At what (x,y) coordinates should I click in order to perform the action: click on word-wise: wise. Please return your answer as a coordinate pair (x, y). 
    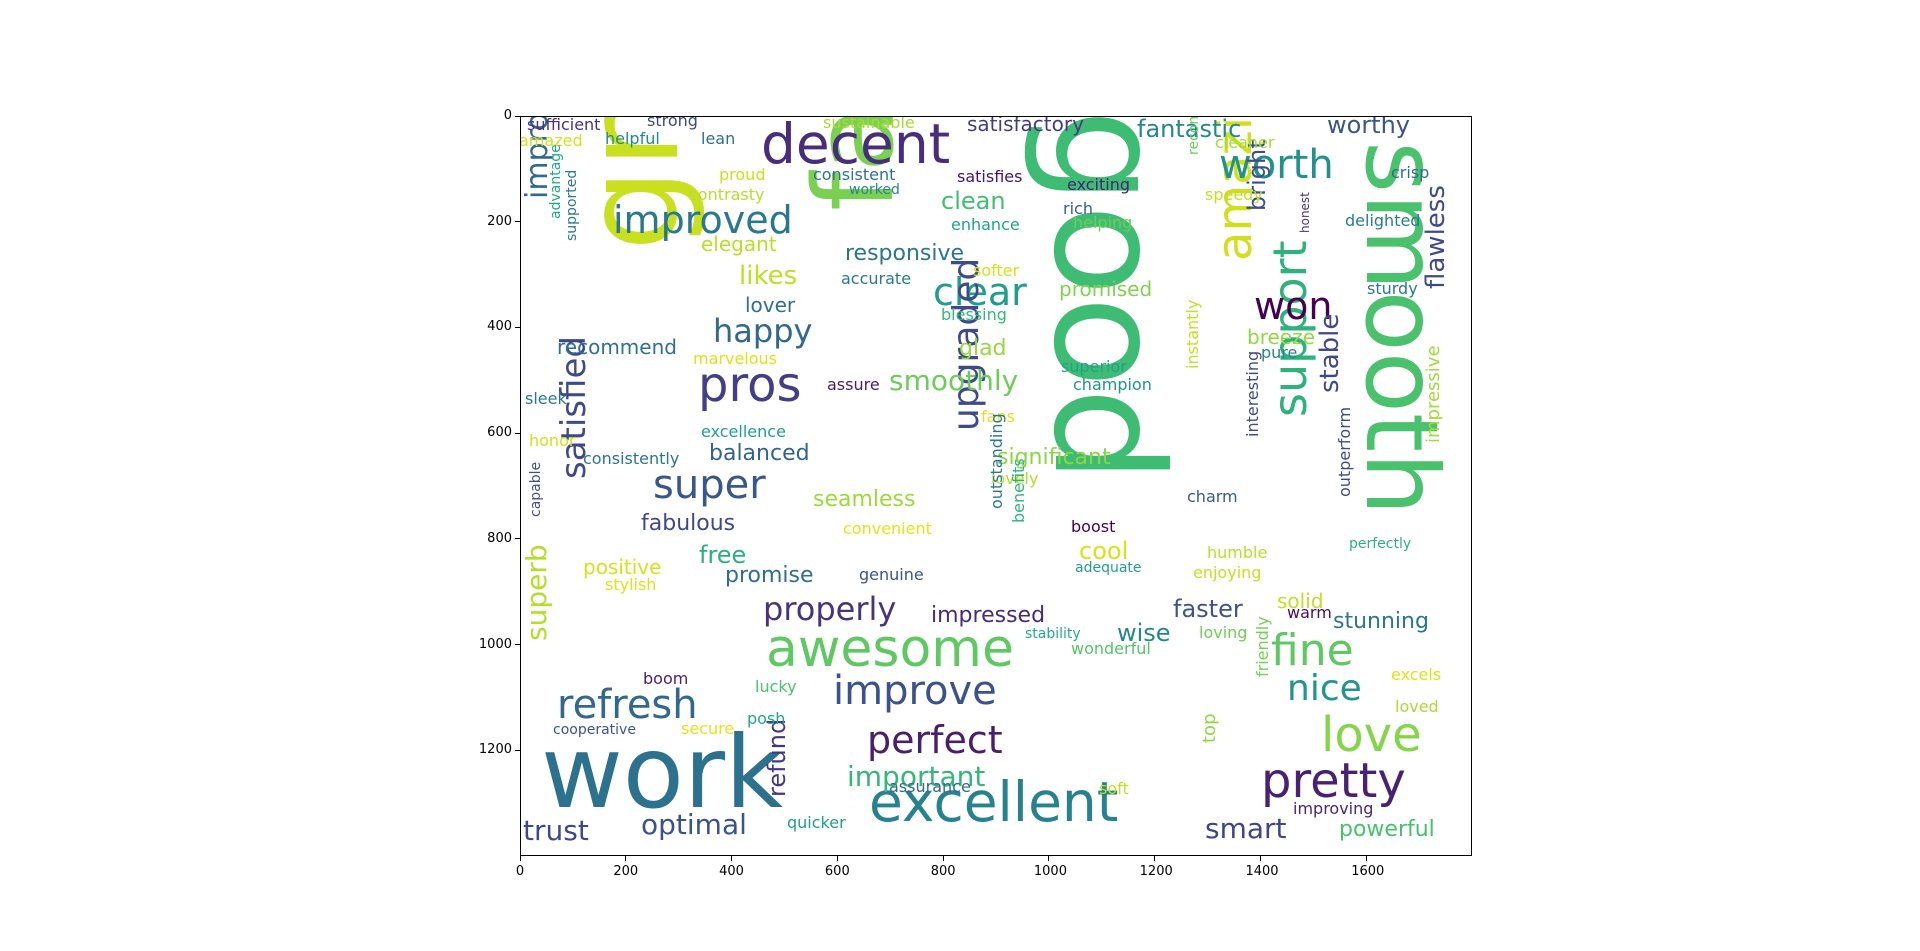
    Looking at the image, I should click on (1144, 633).